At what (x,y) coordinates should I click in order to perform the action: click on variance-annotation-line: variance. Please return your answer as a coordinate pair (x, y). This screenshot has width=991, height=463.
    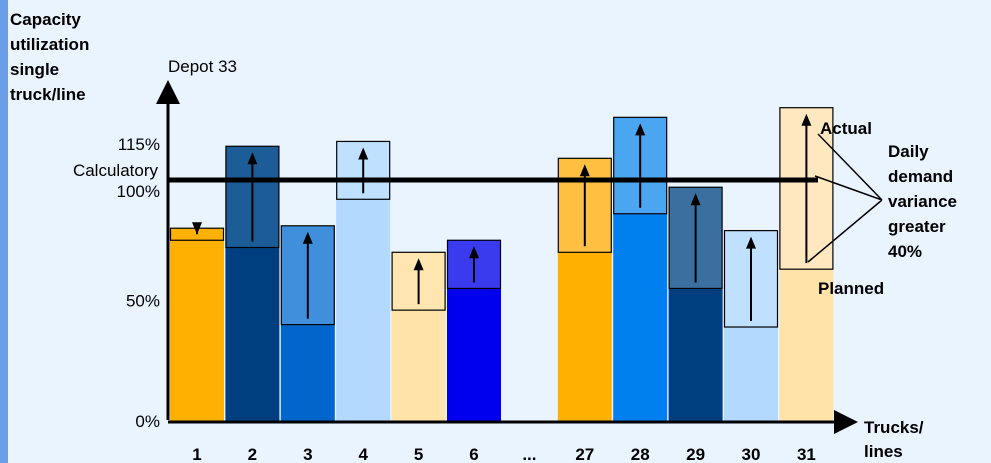
    Looking at the image, I should click on (922, 201).